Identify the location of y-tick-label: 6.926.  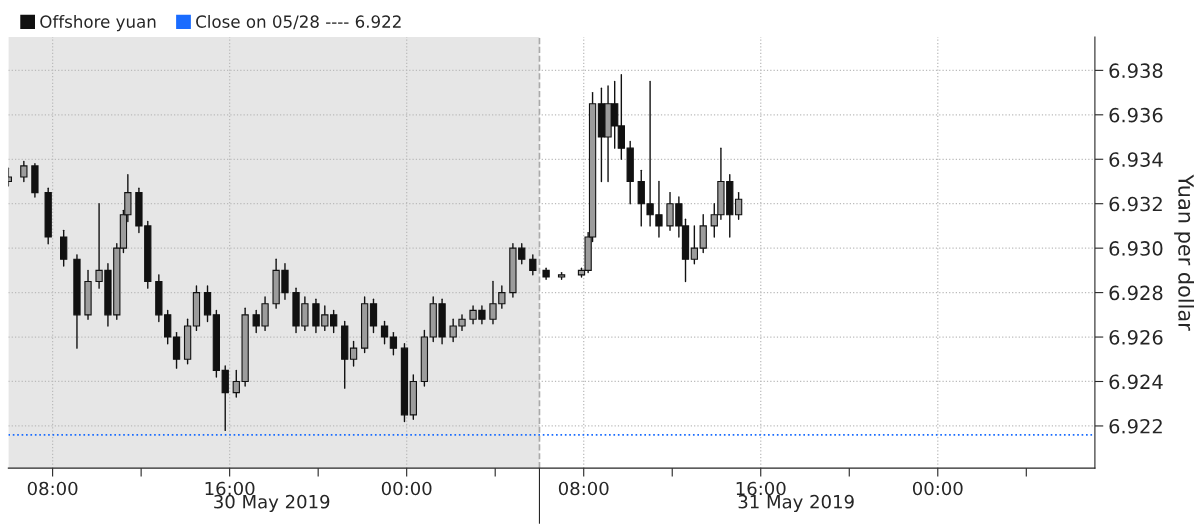
(1136, 337).